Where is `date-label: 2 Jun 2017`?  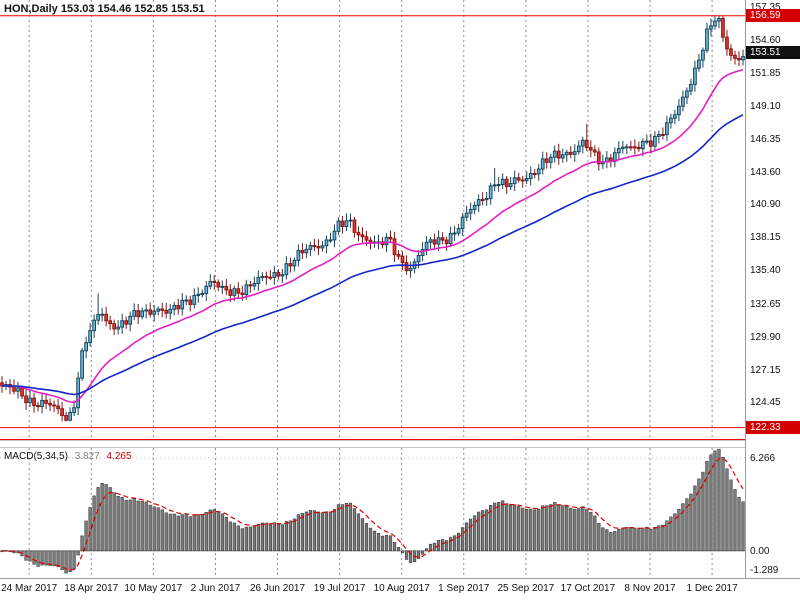 date-label: 2 Jun 2017 is located at coordinates (215, 588).